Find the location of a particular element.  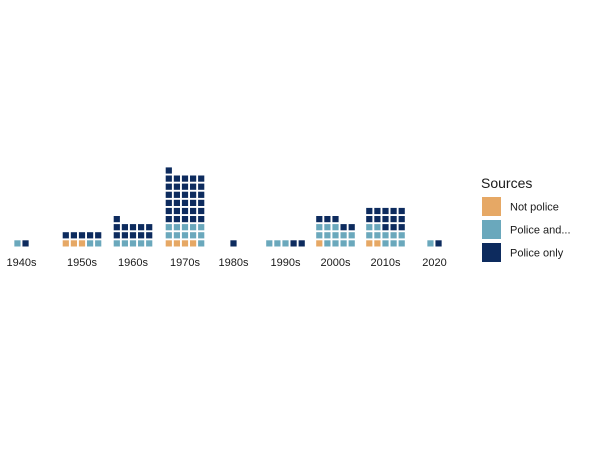

legend-title: Sources is located at coordinates (506, 183).